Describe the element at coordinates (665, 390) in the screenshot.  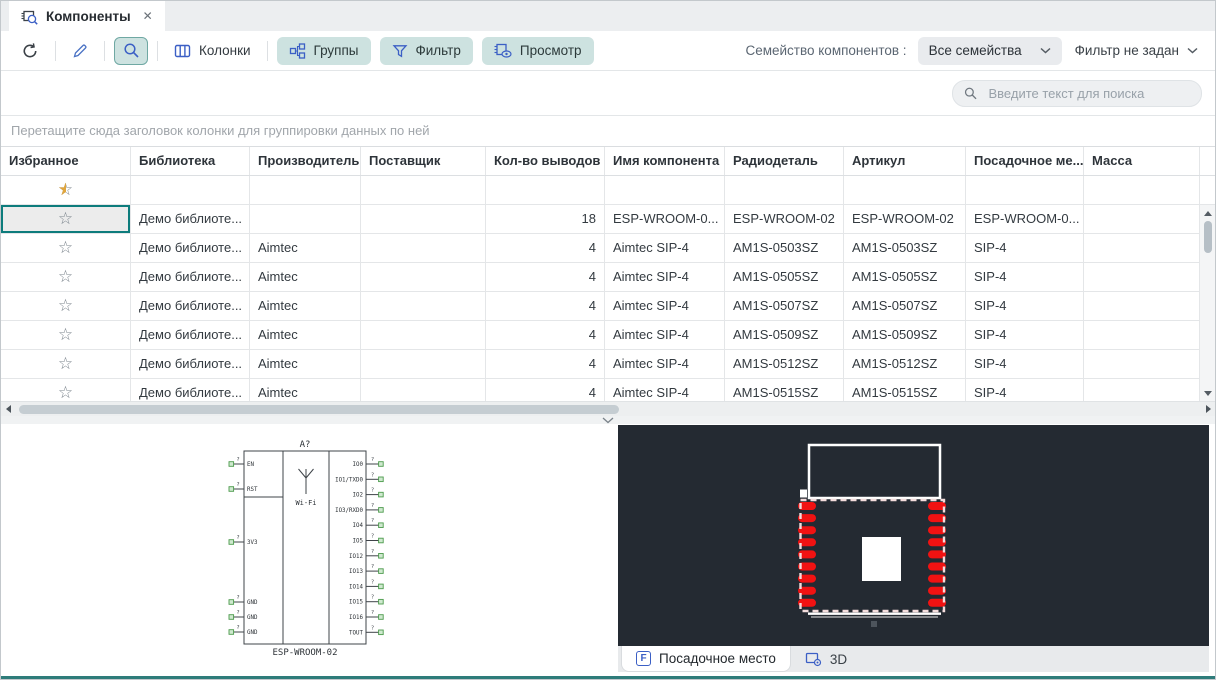
I see `cell-component_name: Aimtec SIP-4` at that location.